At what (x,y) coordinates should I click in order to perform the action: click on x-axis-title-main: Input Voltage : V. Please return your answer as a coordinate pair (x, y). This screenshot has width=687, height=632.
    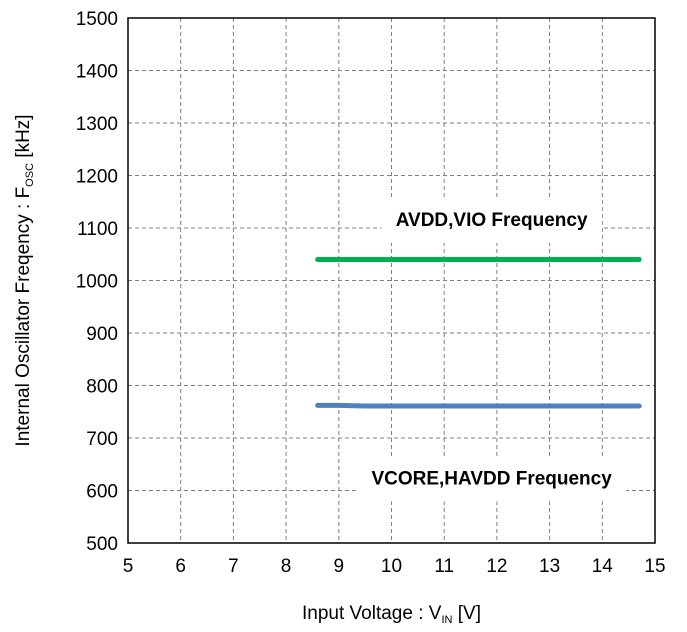
    Looking at the image, I should click on (372, 613).